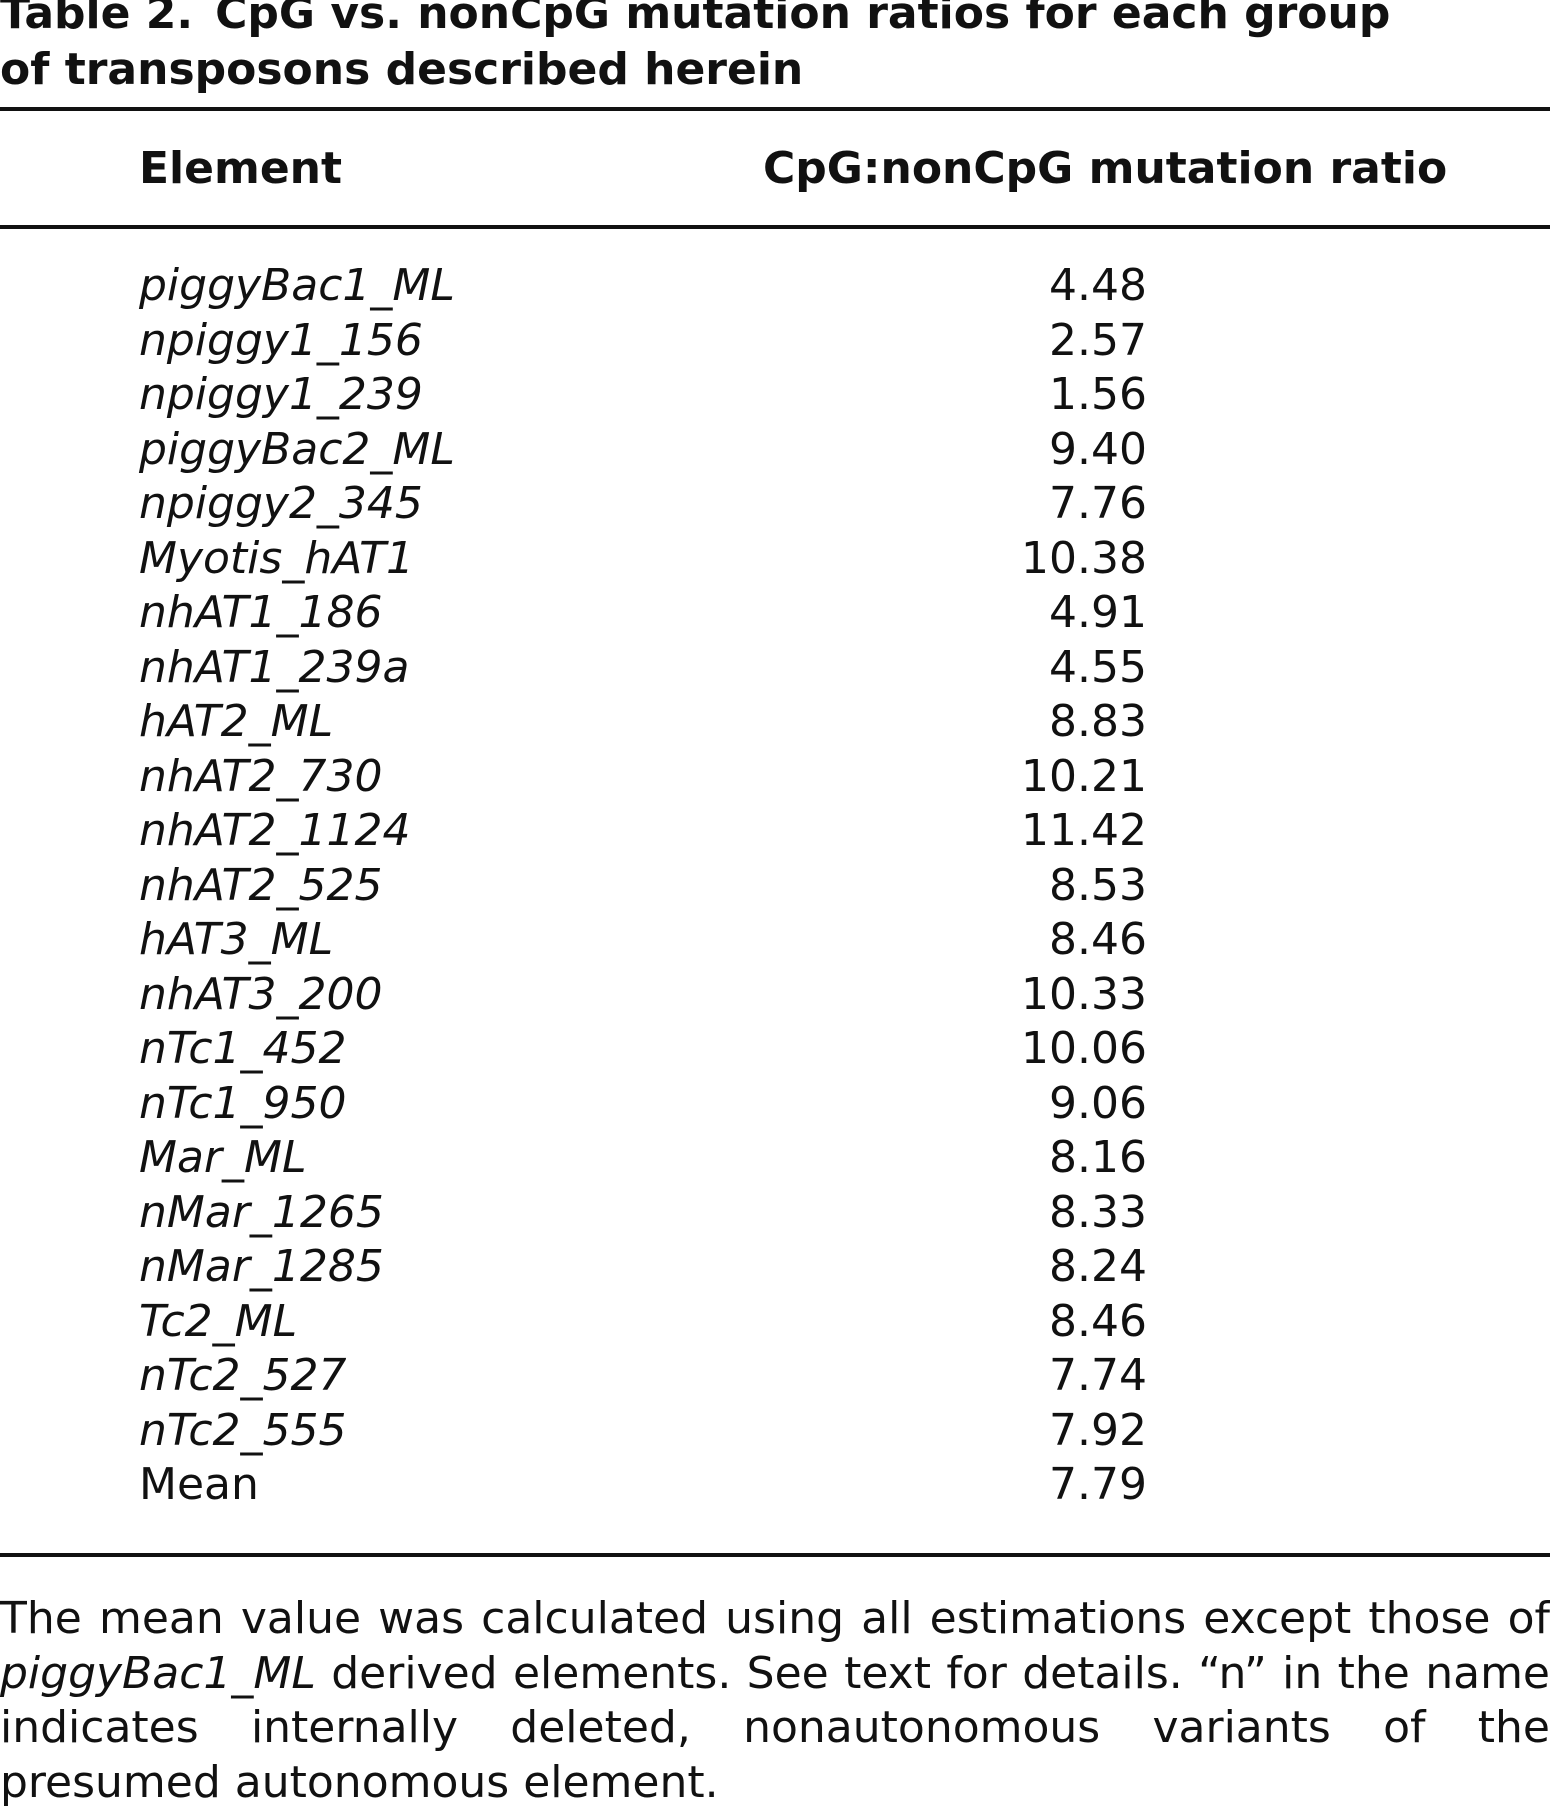 This screenshot has width=1550, height=1810. Describe the element at coordinates (1098, 1212) in the screenshot. I see `ratio-value-cell: 8.33` at that location.